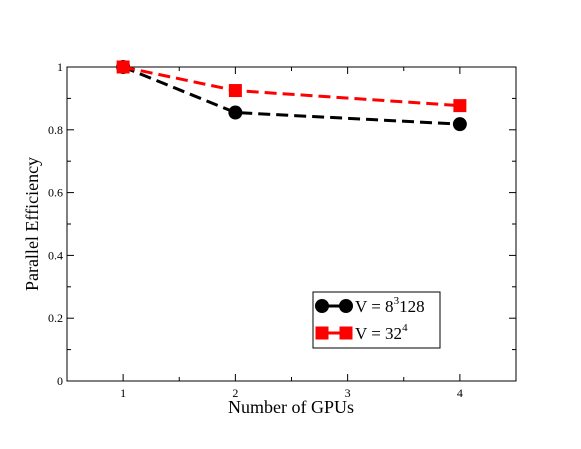 This screenshot has width=581, height=449. I want to click on x-axis-title: Number of GPUs, so click(291, 407).